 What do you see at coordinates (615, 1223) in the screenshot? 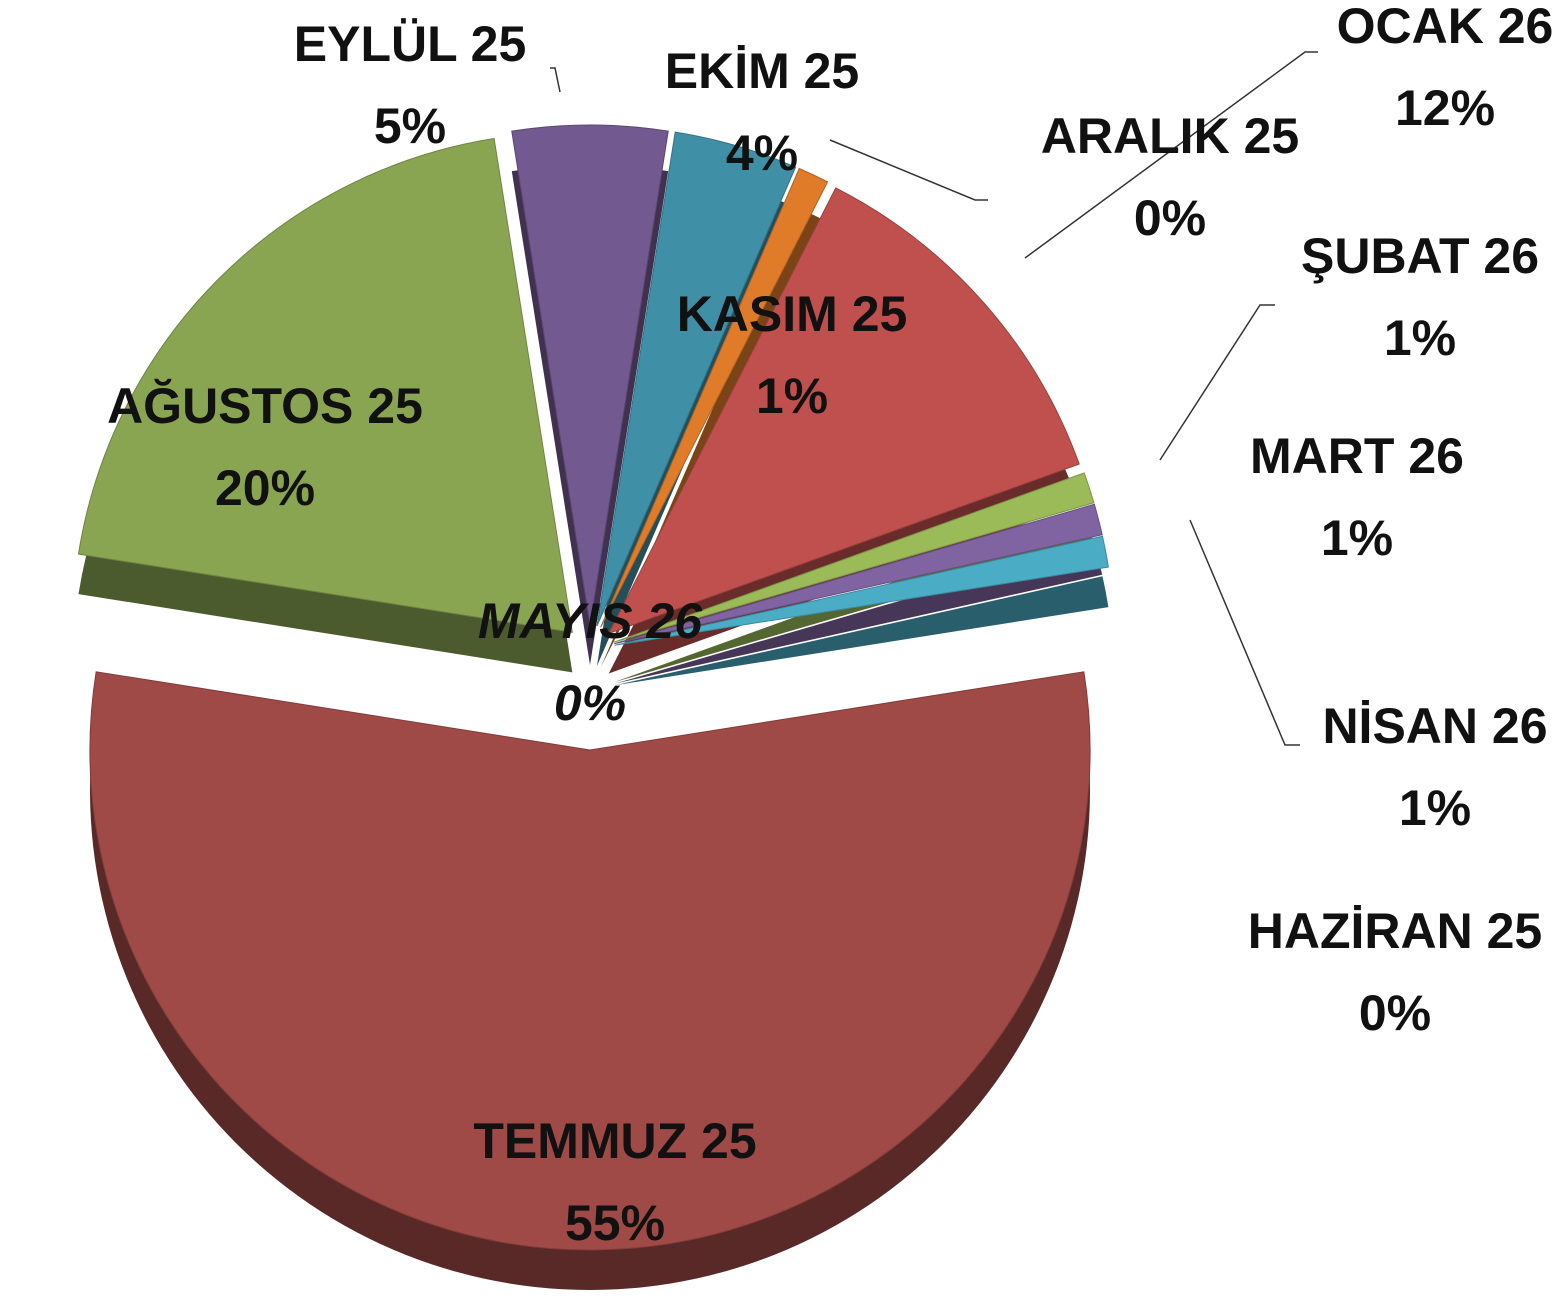
I see `slice-value-label: 55%` at bounding box center [615, 1223].